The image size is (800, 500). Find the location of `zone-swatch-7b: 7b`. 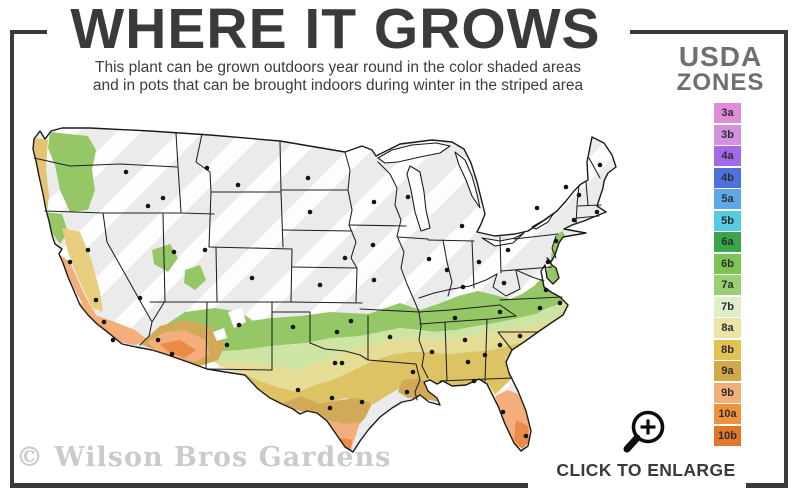

zone-swatch-7b: 7b is located at coordinates (727, 306).